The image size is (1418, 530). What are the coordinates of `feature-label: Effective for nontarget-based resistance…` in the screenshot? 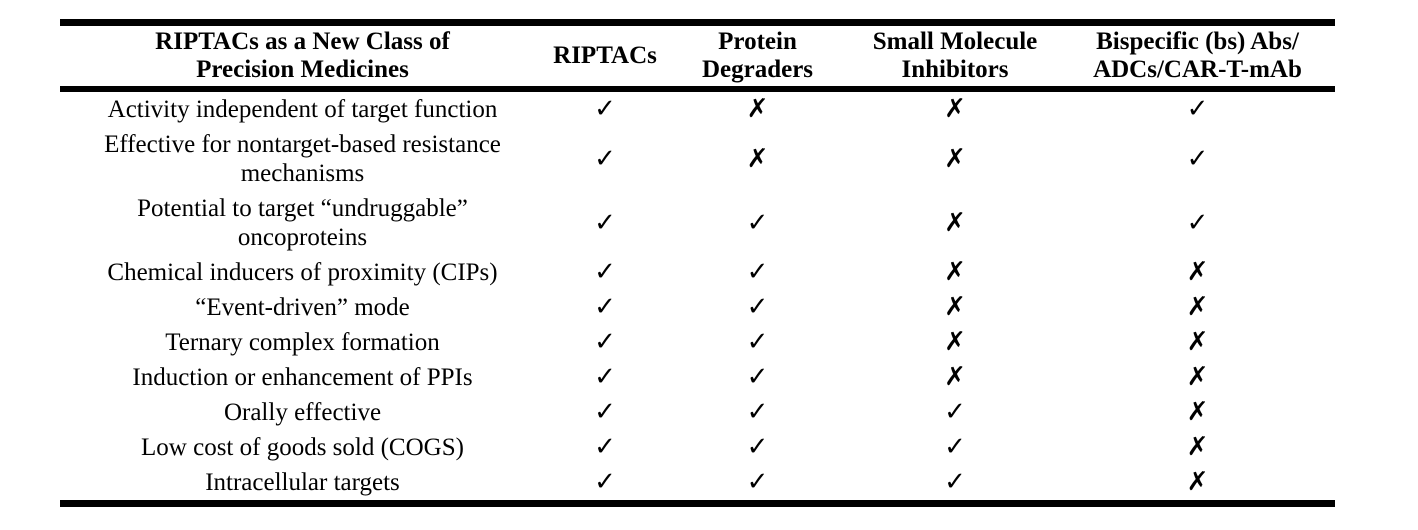 It's located at (302, 159).